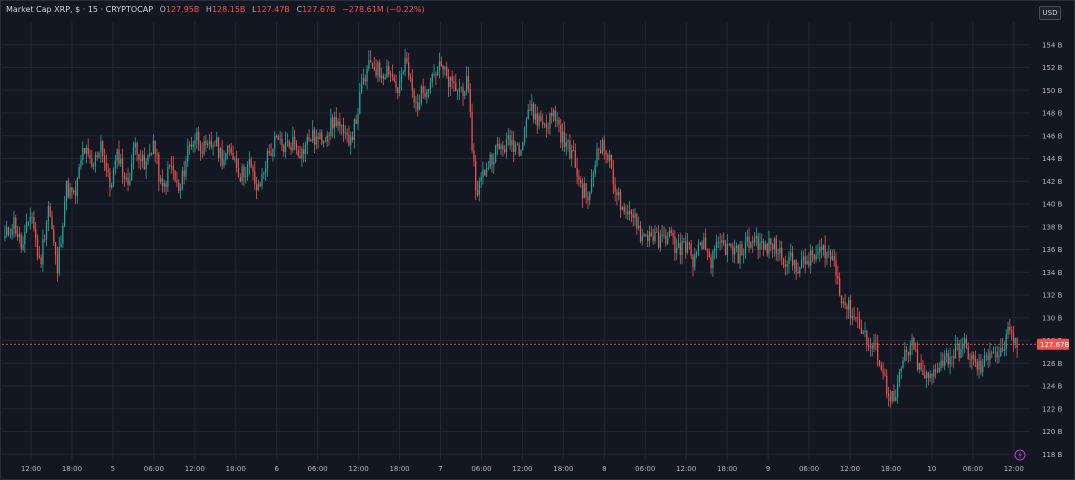 This screenshot has height=480, width=1075. I want to click on currency-button: USD, so click(1050, 13).